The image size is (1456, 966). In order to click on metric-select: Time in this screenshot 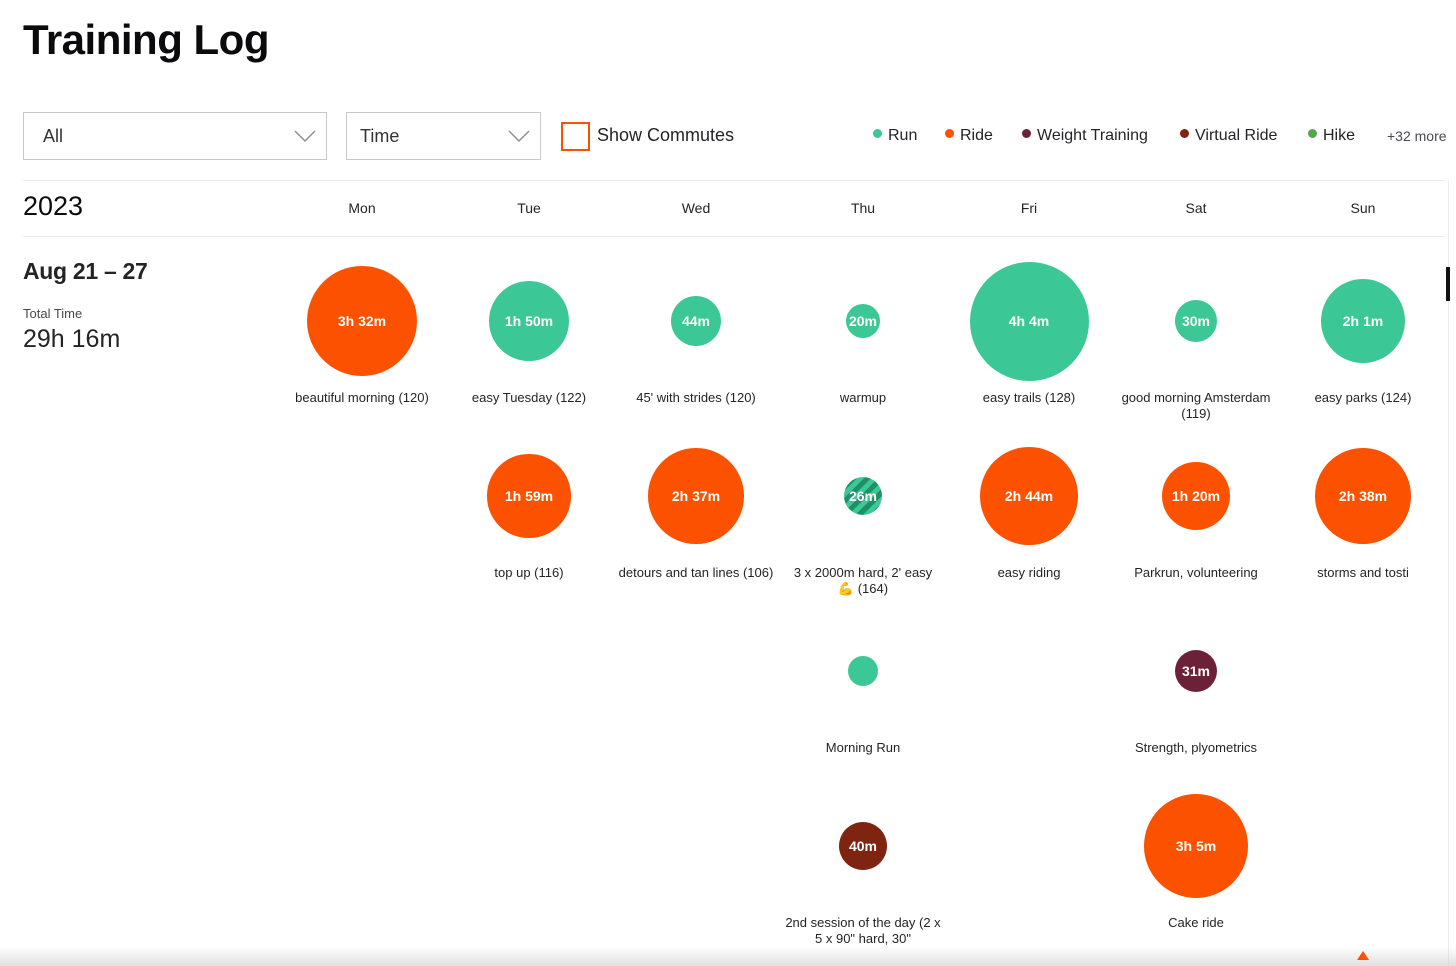, I will do `click(443, 136)`.